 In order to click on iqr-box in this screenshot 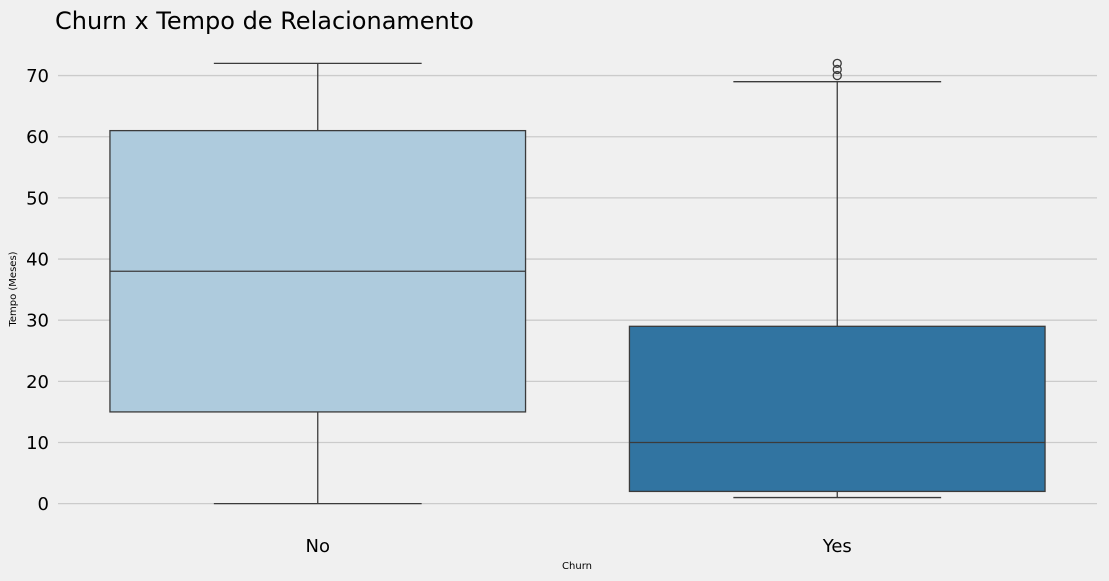, I will do `click(837, 409)`.